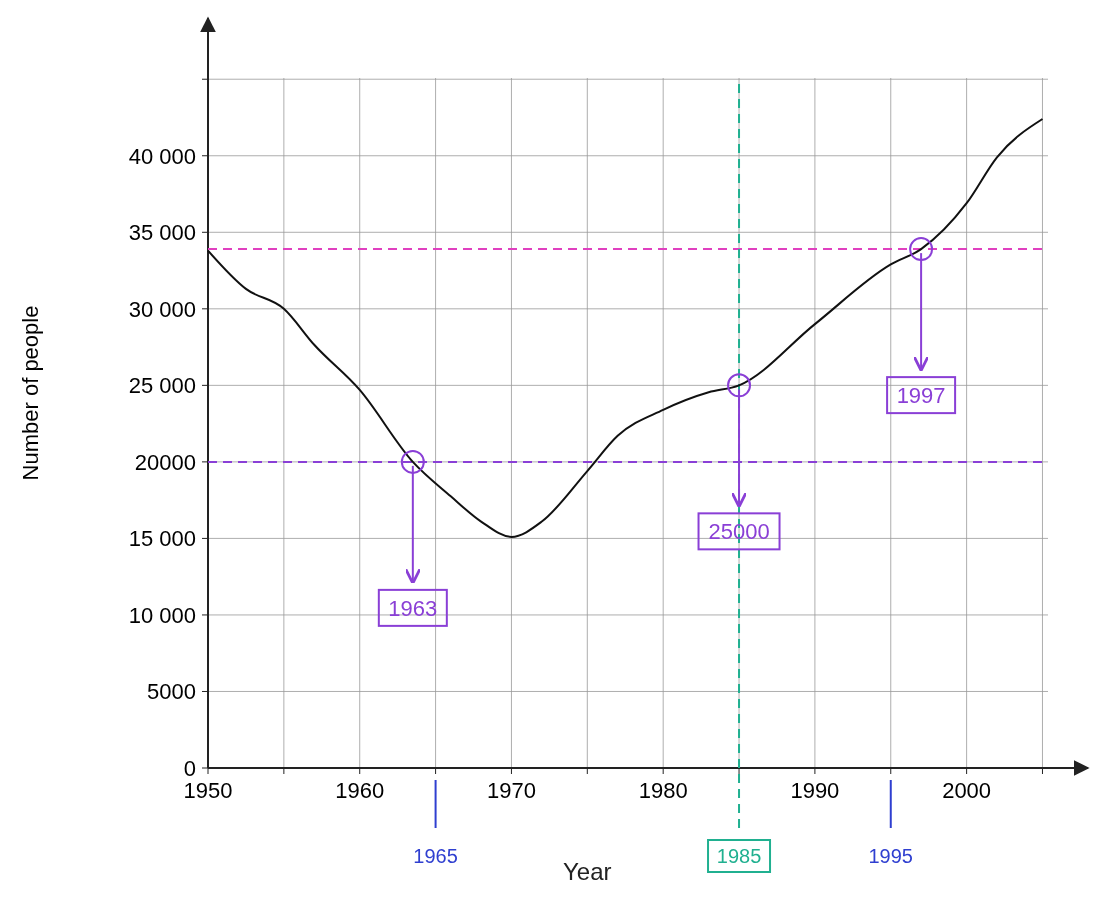 The width and height of the screenshot is (1098, 898). Describe the element at coordinates (189, 768) in the screenshot. I see `y-tick-label: 0` at that location.